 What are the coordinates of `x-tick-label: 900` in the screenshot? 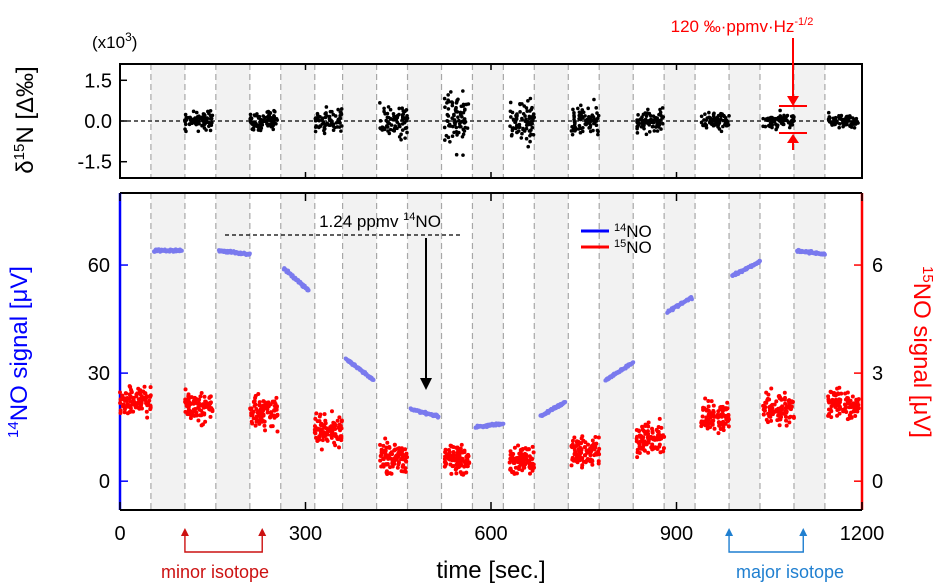 It's located at (676, 534).